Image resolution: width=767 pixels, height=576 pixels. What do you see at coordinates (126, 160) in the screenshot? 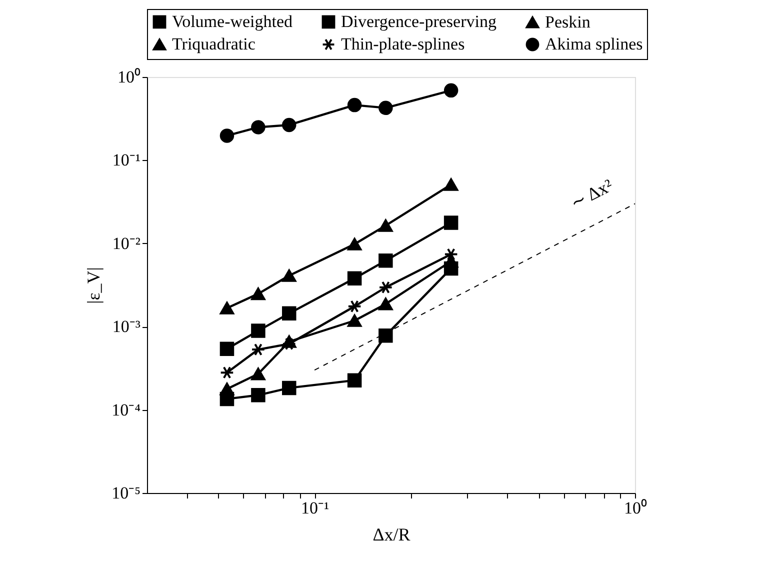
I see `y-tick-label: 10⁻¹` at bounding box center [126, 160].